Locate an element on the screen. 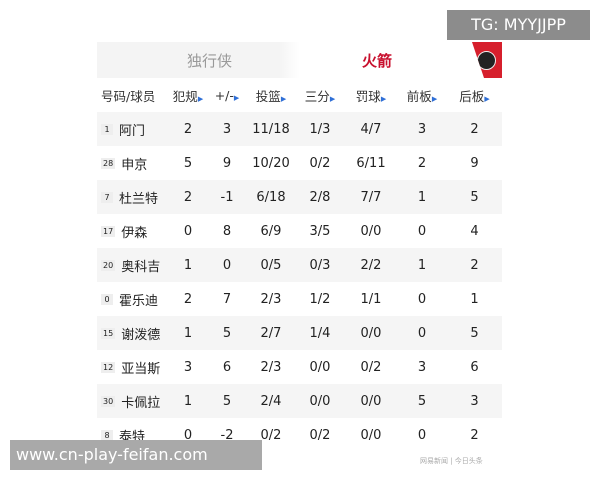 This screenshot has height=480, width=600. stat-cell: 10/20 is located at coordinates (271, 163).